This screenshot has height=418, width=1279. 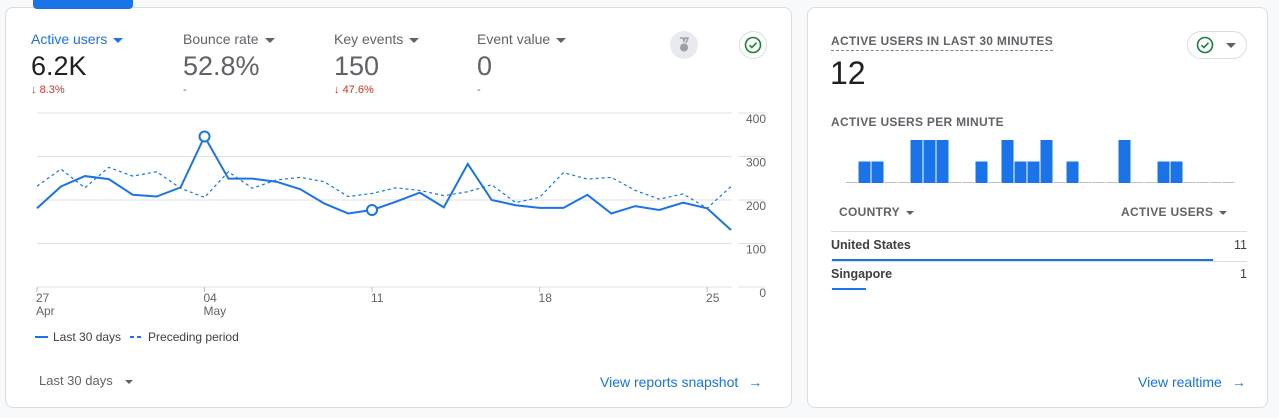 I want to click on country-column-header: COUNTRY, so click(x=876, y=212).